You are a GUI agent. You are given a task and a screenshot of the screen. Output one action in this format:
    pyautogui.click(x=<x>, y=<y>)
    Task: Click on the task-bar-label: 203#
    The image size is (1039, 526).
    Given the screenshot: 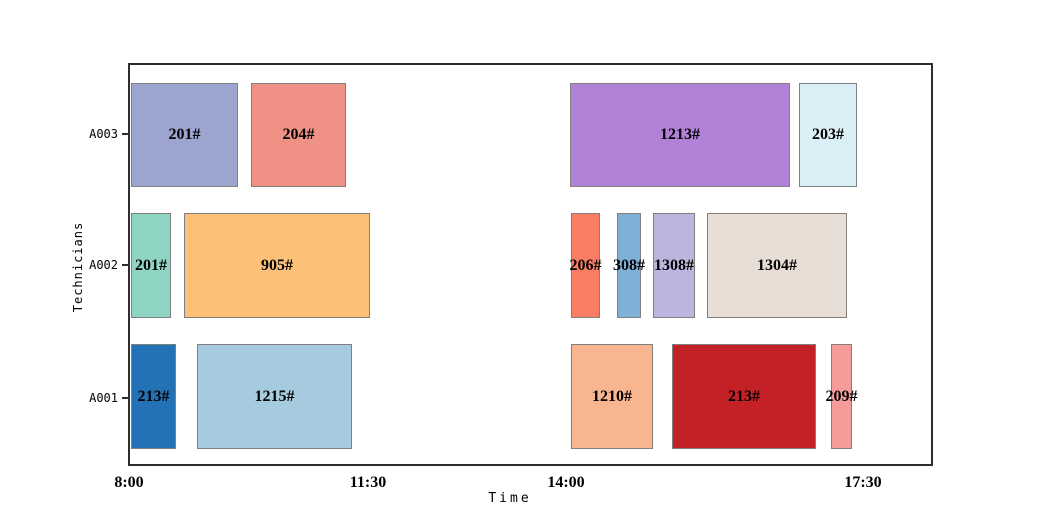 What is the action you would take?
    pyautogui.click(x=828, y=134)
    